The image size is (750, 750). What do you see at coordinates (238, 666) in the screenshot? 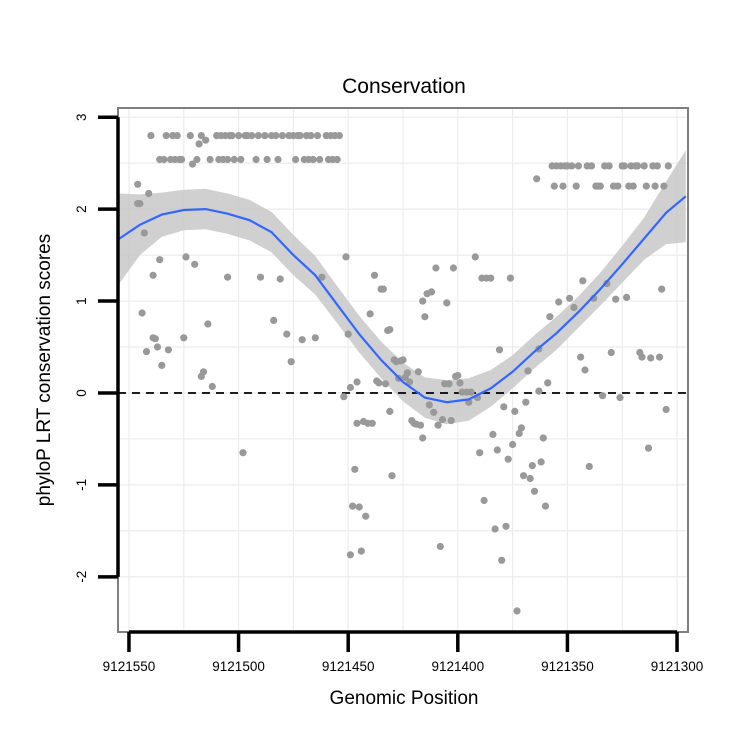
I see `x-tick-label: 9121500` at bounding box center [238, 666].